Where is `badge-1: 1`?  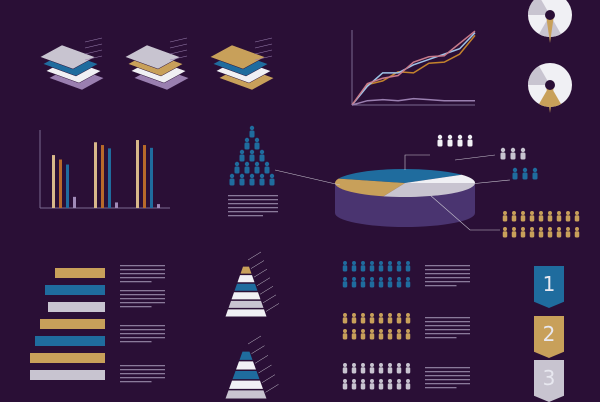 badge-1: 1 is located at coordinates (549, 287).